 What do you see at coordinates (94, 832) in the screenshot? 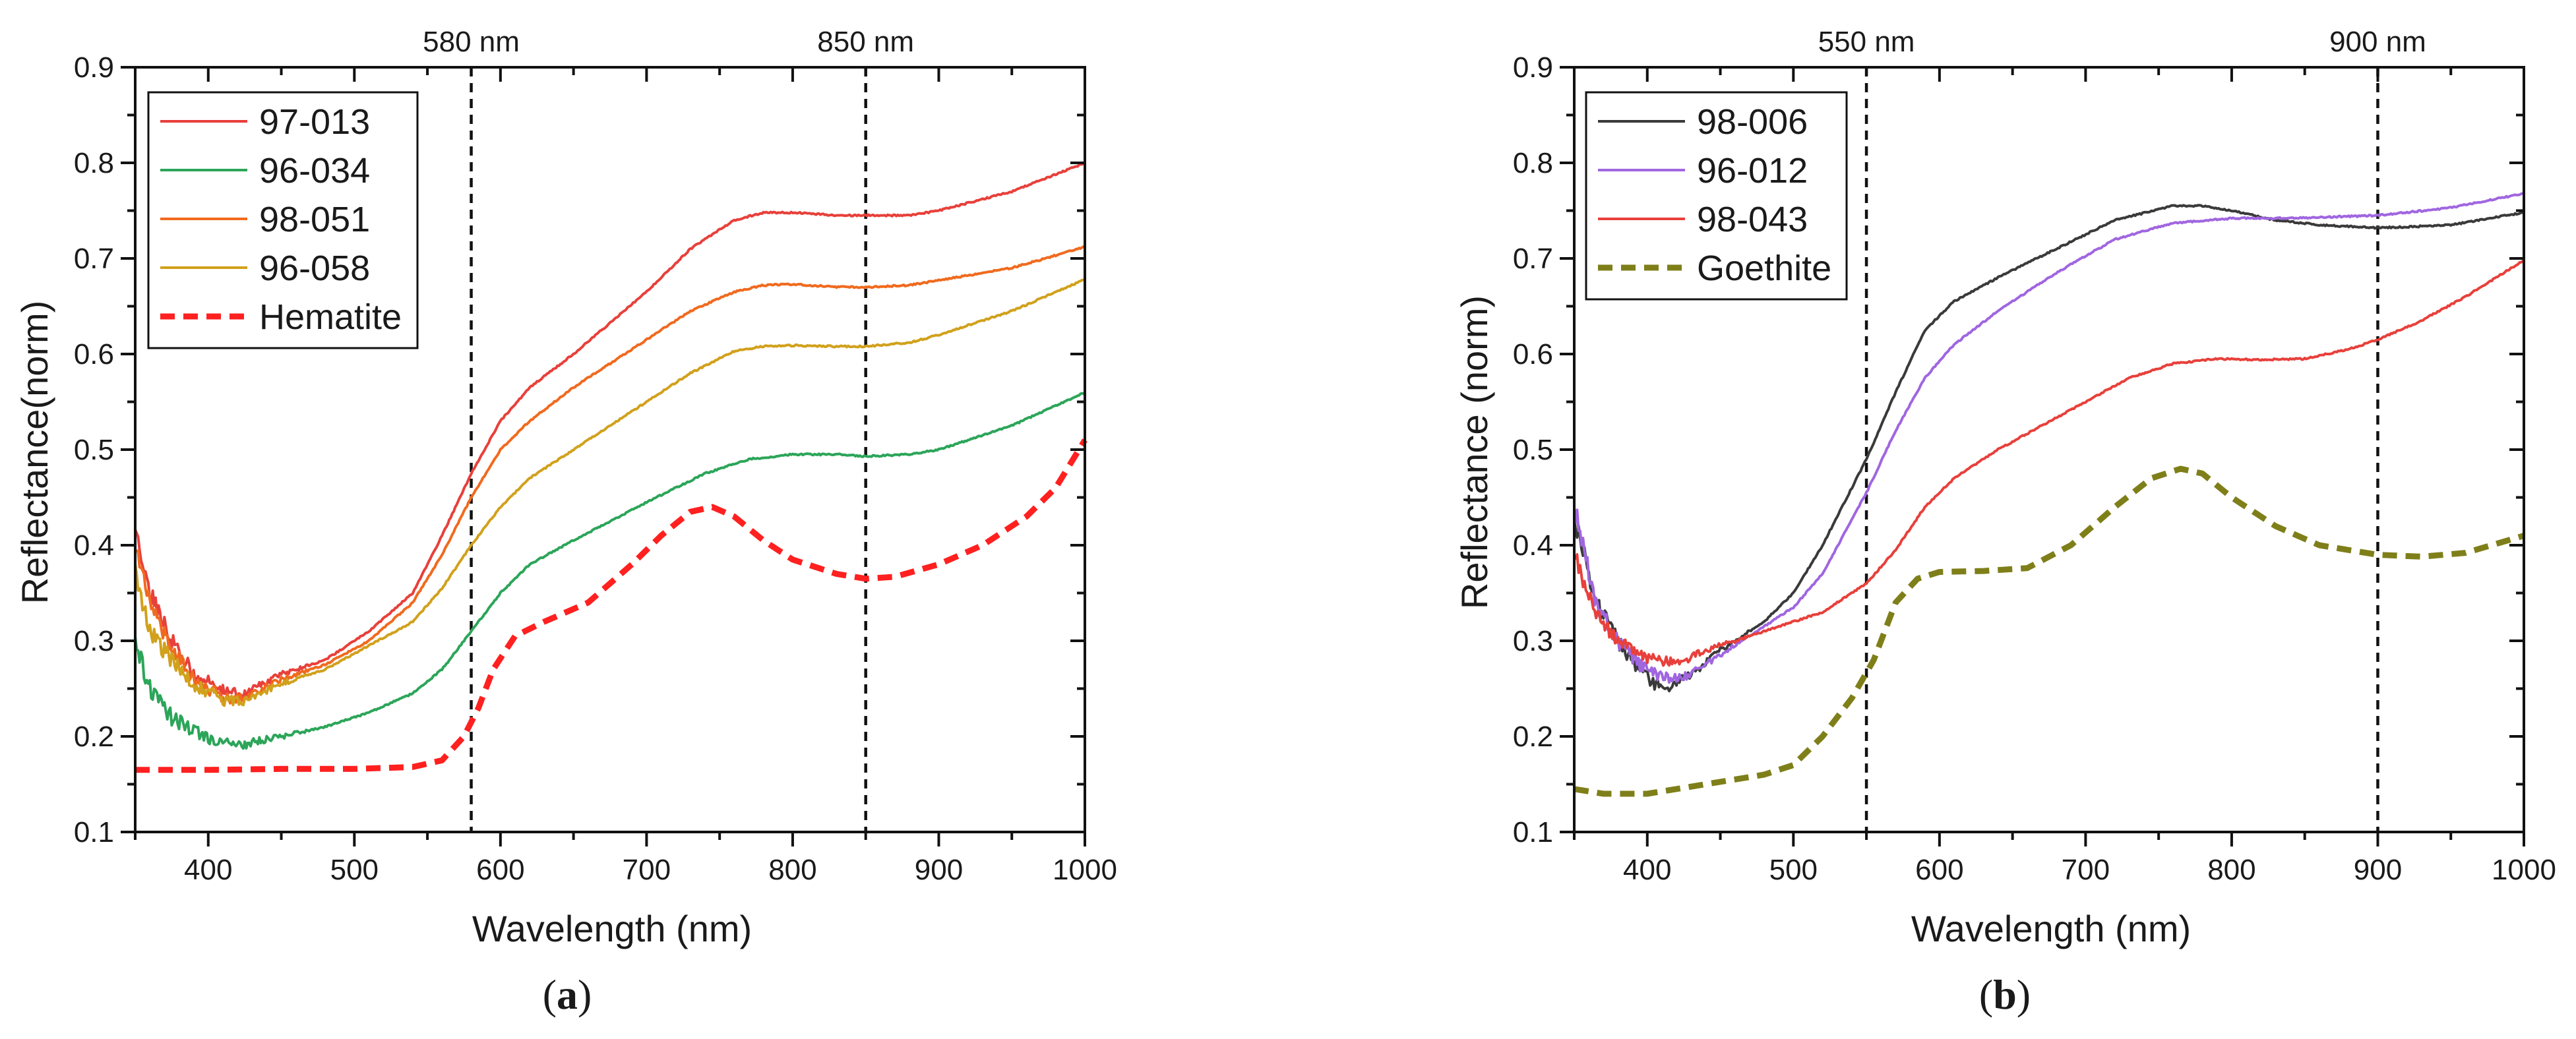
I see `panel-a-y-tick-label-0.1: 0.1` at bounding box center [94, 832].